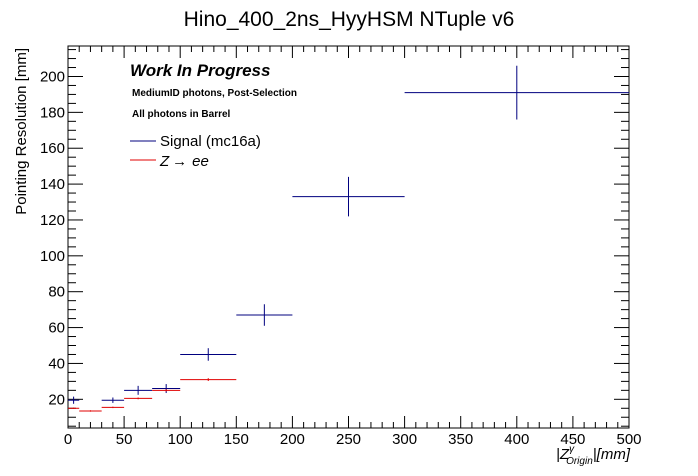  I want to click on region-label: All photons in Barrel, so click(181, 114).